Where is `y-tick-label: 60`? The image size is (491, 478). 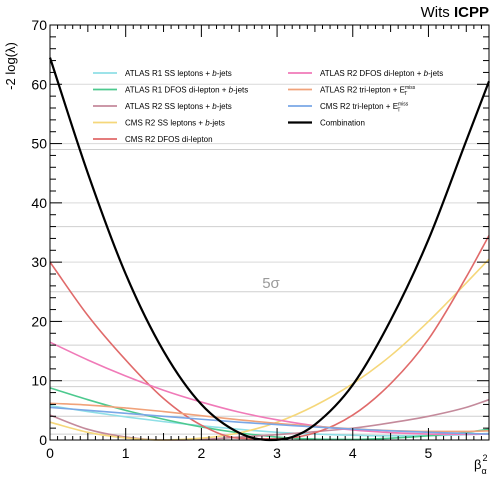
y-tick-label: 60 is located at coordinates (39, 84).